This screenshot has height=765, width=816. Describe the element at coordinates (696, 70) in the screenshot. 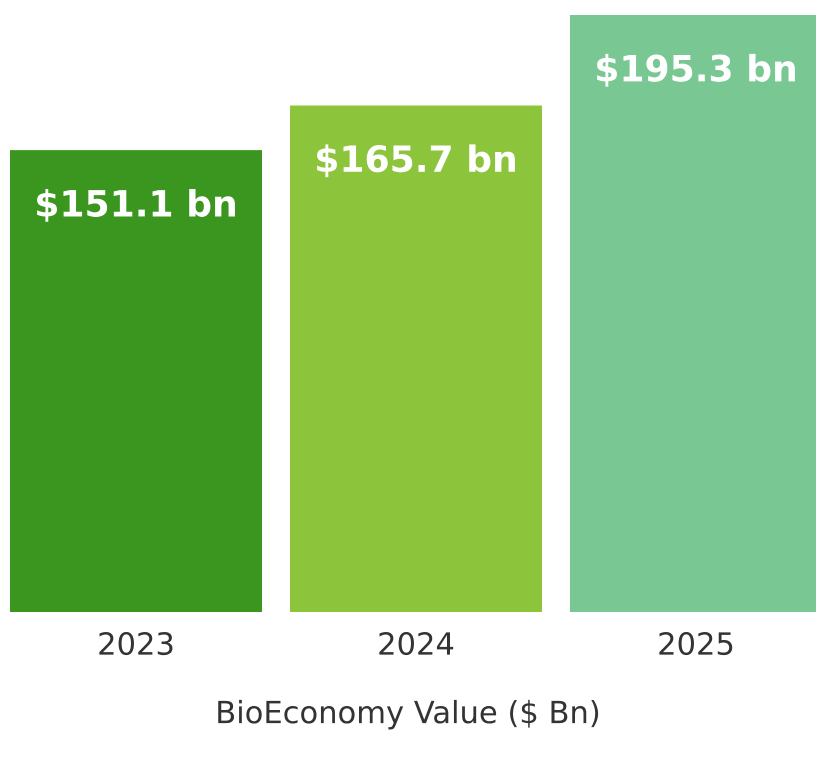

I see `data-label: $195.3 bn` at that location.